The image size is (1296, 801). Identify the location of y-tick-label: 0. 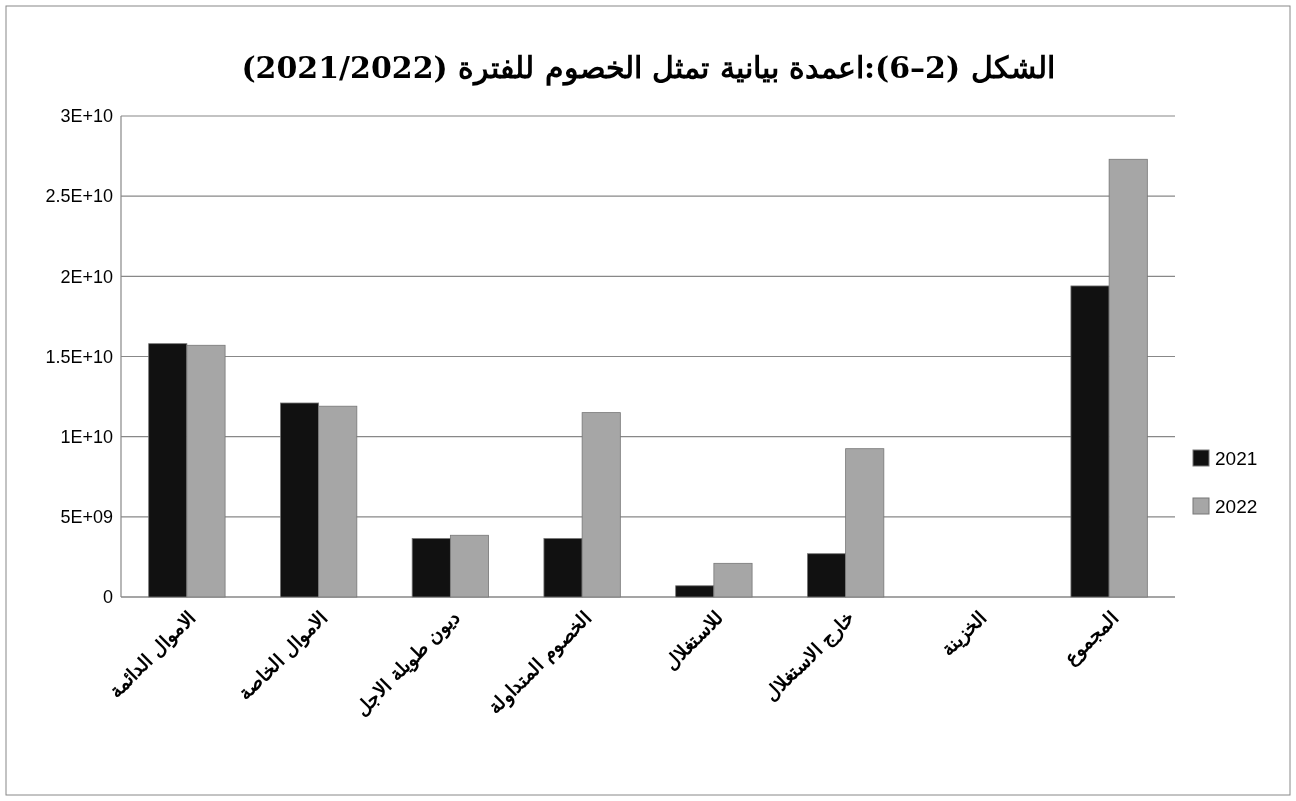
(107, 597).